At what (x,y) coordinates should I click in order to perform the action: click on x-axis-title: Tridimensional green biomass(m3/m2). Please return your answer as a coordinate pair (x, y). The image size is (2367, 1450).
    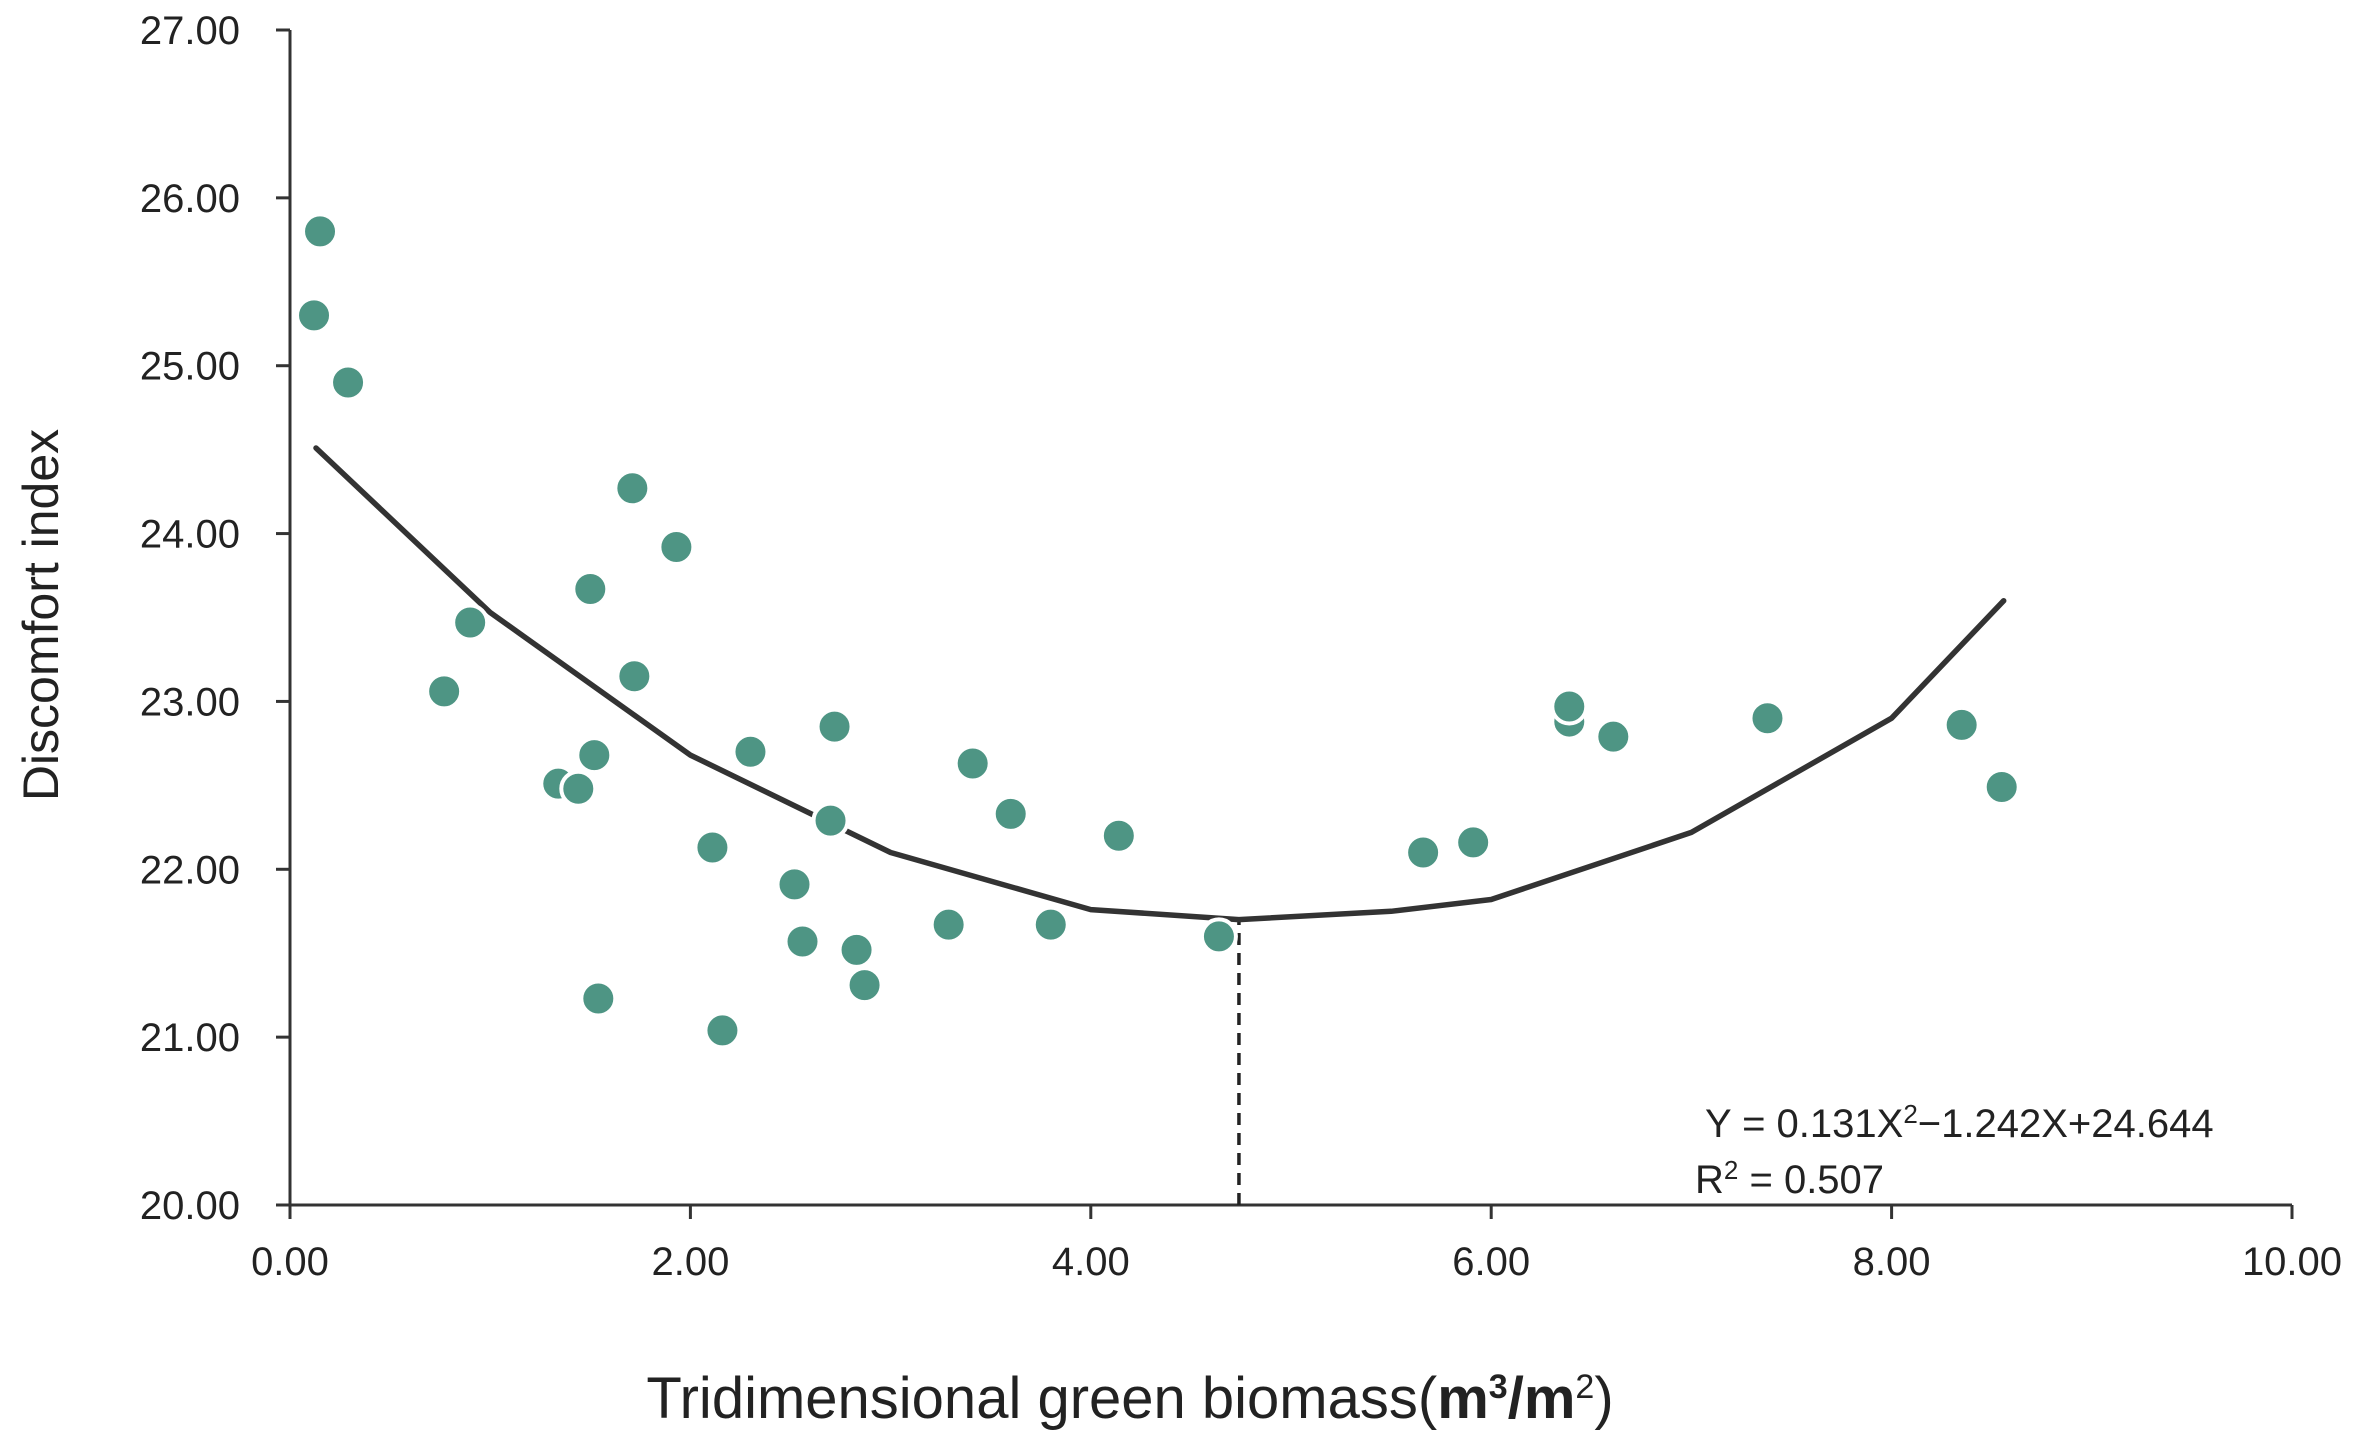
    Looking at the image, I should click on (1129, 1398).